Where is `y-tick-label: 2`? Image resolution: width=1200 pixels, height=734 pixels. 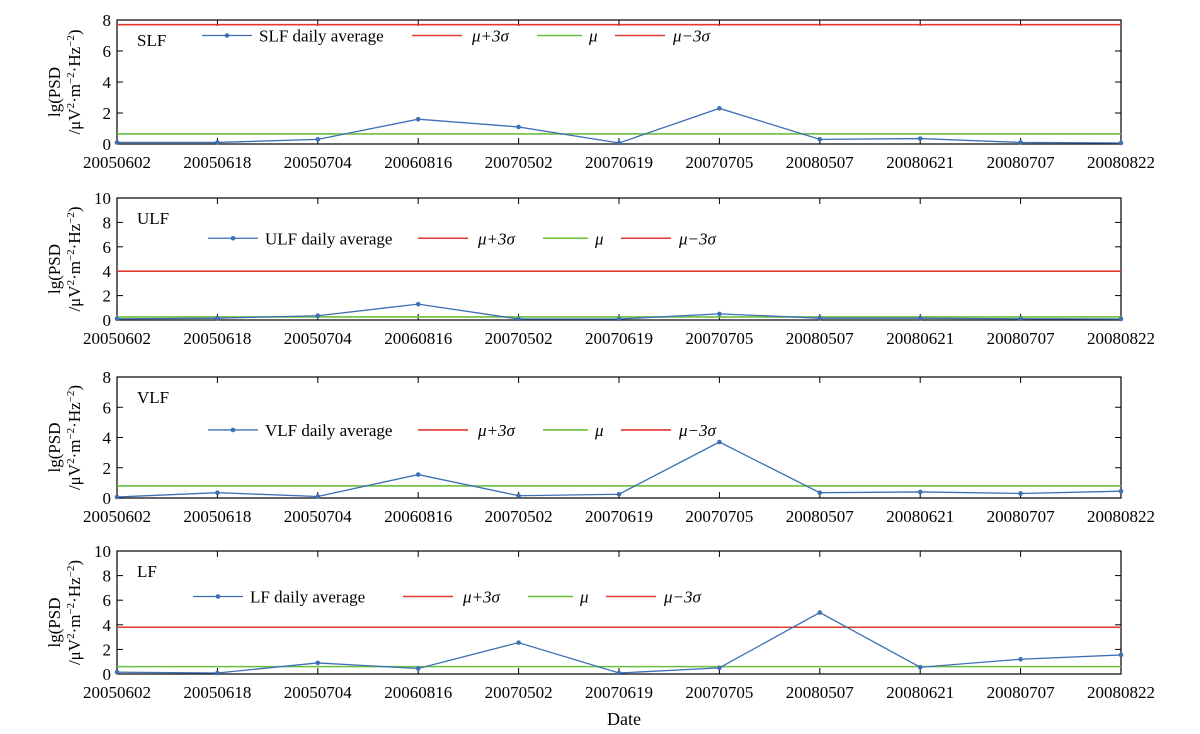
y-tick-label: 2 is located at coordinates (107, 468).